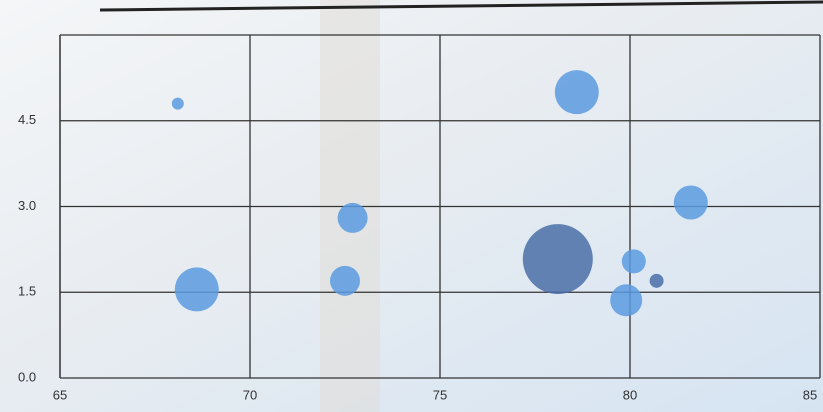  I want to click on x-tick-label: 85, so click(810, 394).